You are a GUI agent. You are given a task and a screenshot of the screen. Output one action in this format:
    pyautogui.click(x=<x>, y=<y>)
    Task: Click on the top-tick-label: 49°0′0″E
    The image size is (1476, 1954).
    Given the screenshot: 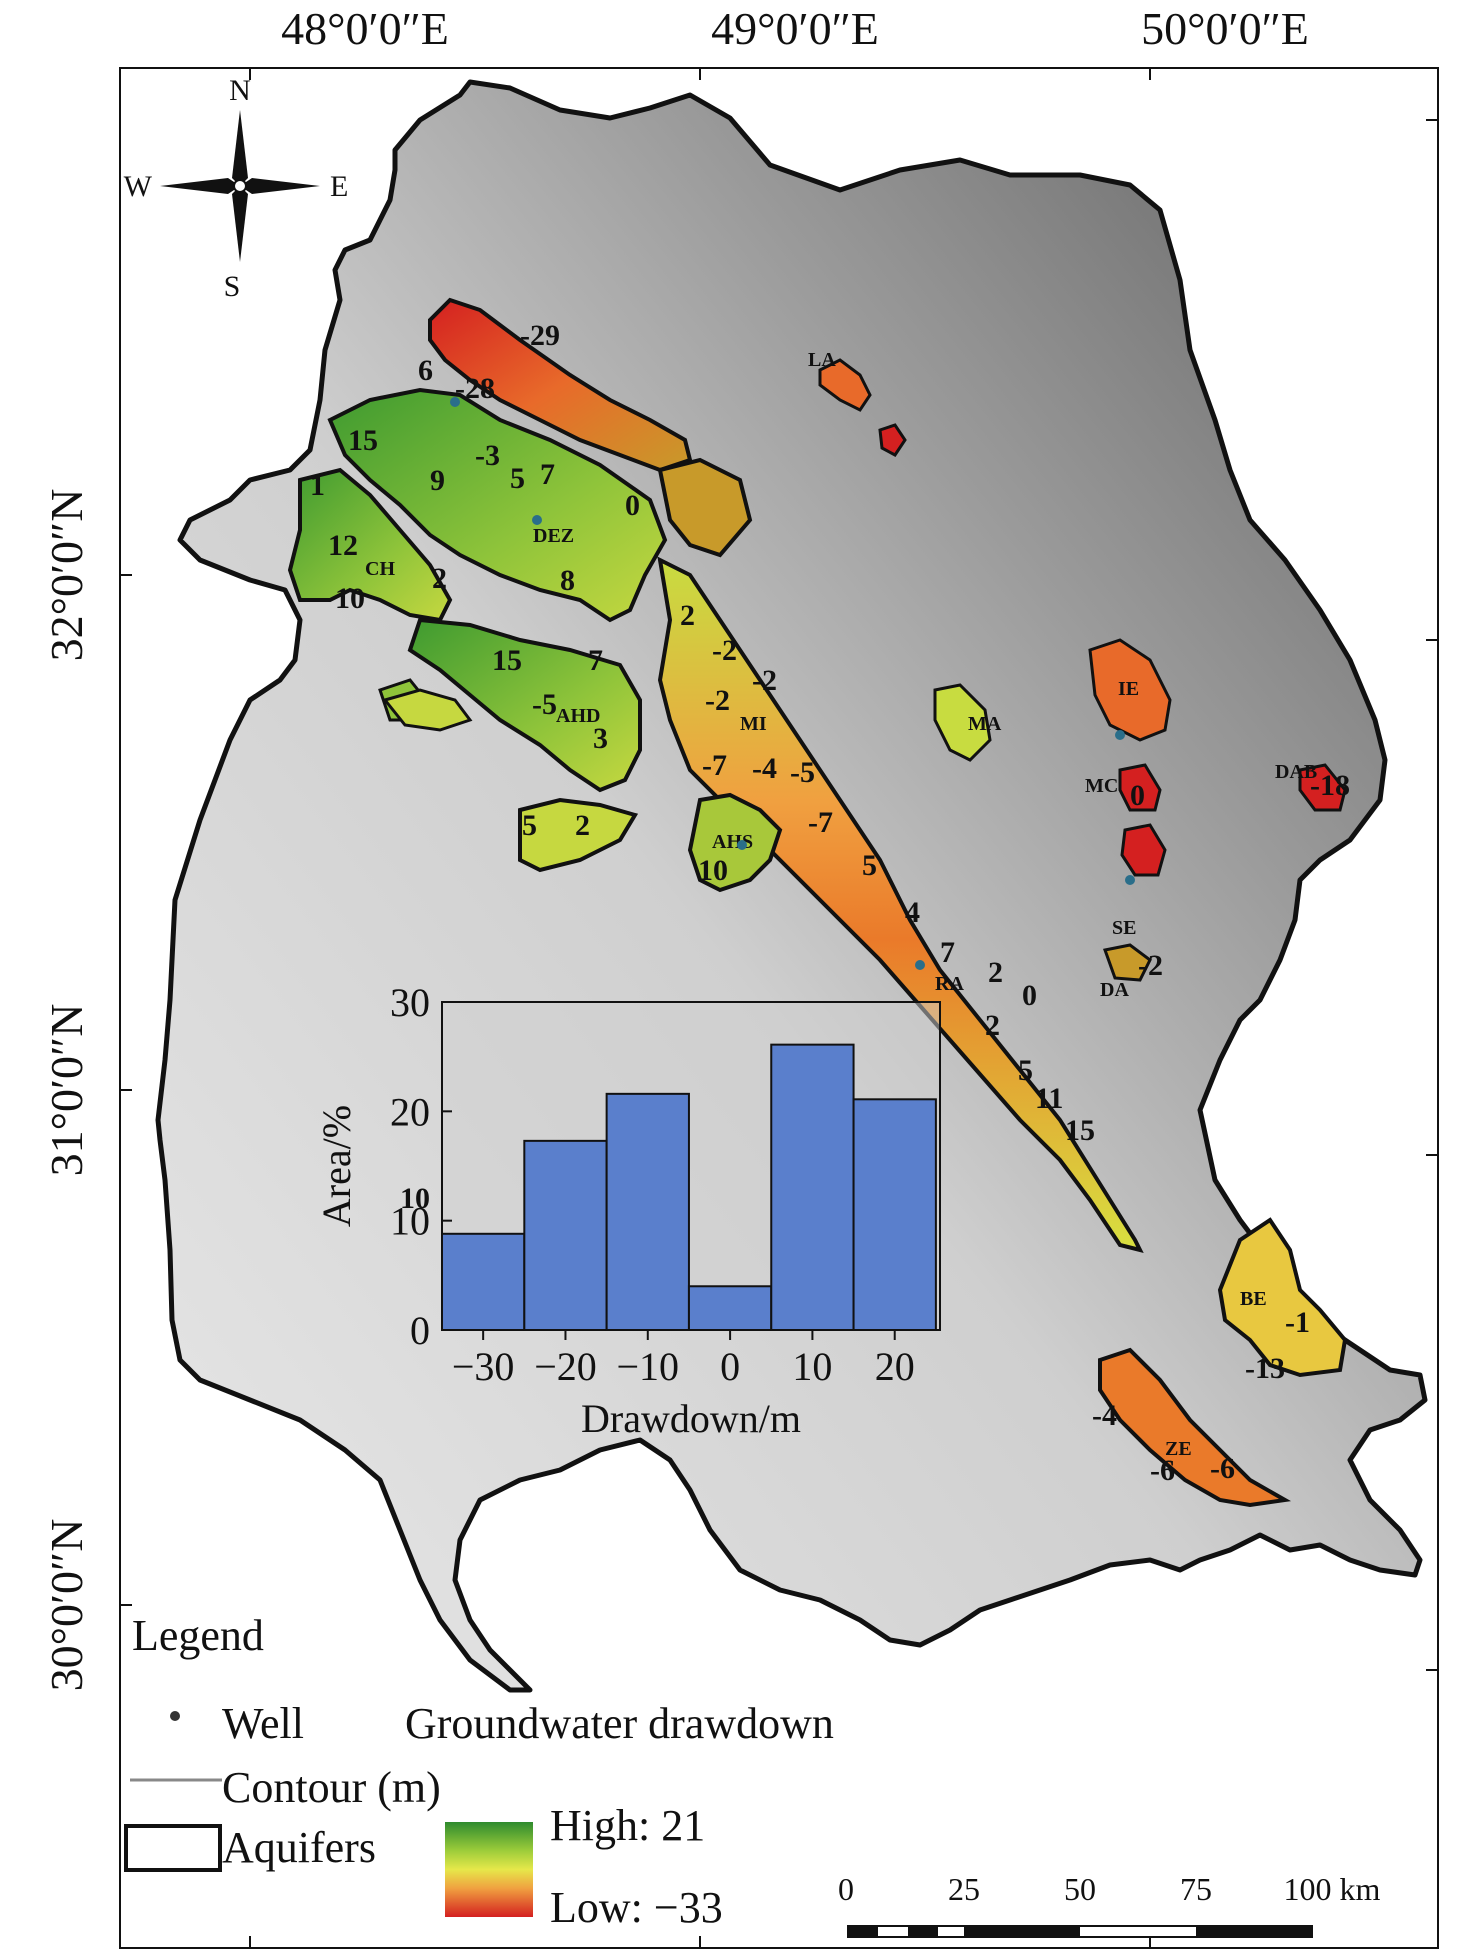 What is the action you would take?
    pyautogui.click(x=795, y=28)
    